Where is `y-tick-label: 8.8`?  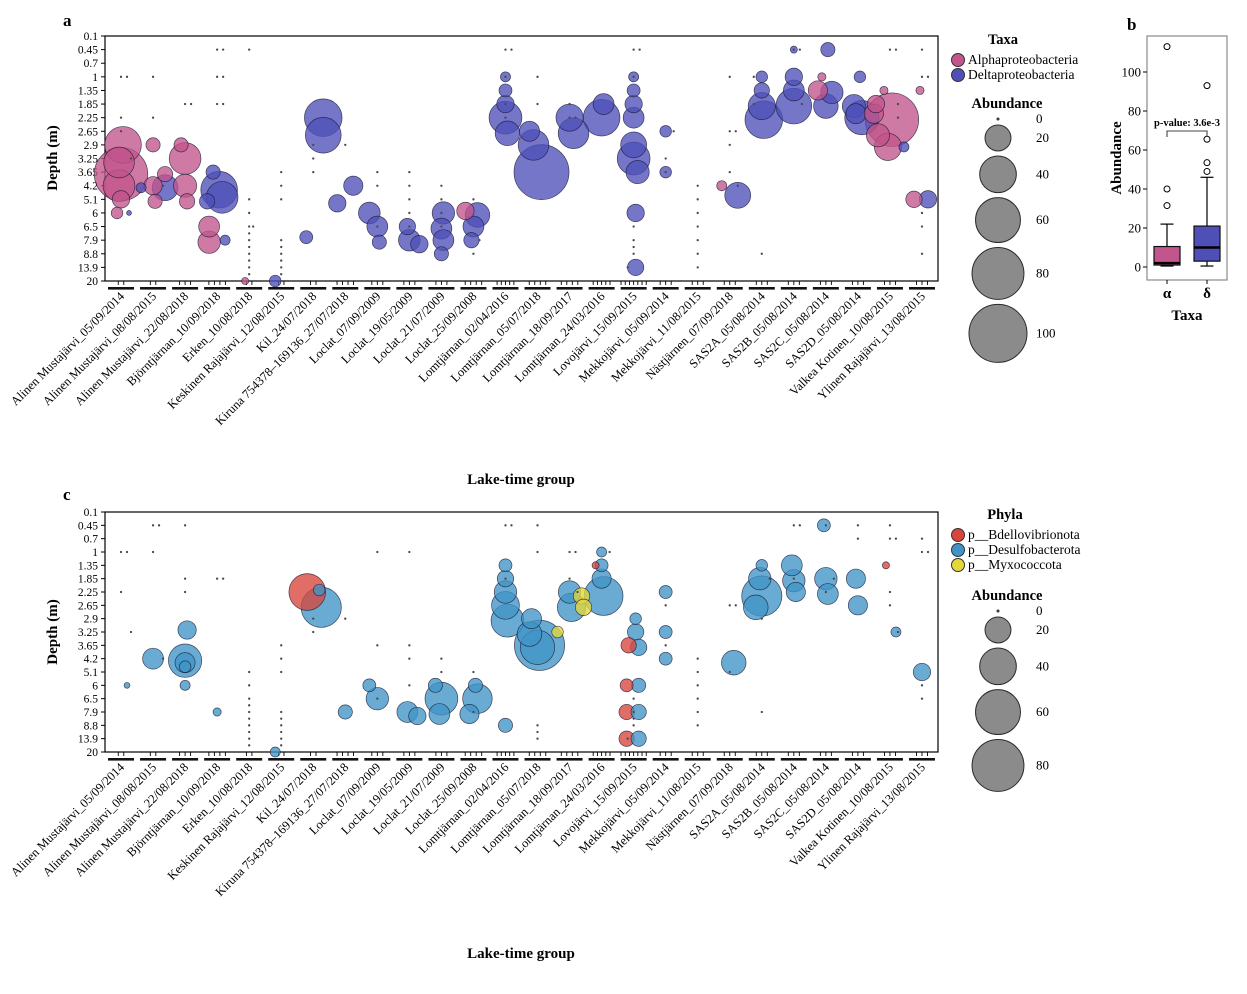
y-tick-label: 8.8 is located at coordinates (91, 726).